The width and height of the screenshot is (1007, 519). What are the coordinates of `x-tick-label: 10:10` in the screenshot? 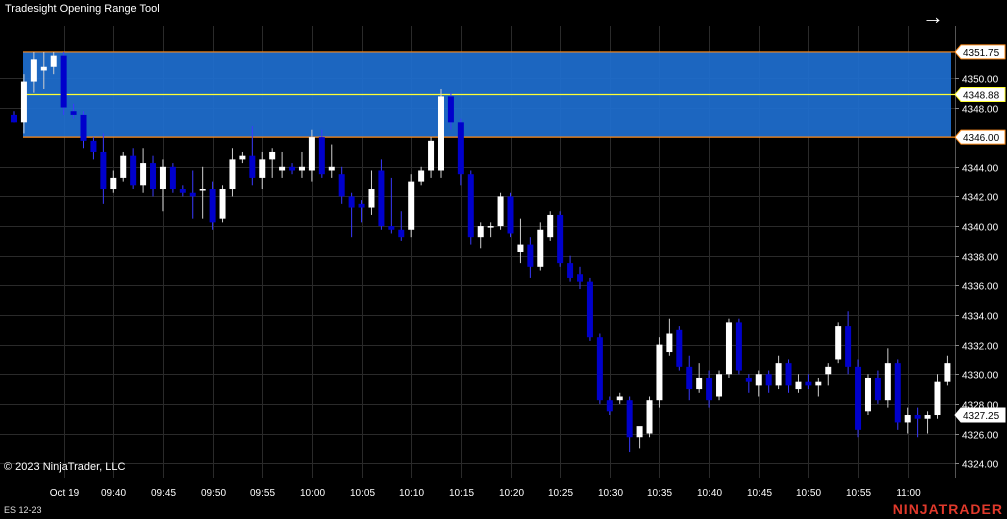 It's located at (411, 493).